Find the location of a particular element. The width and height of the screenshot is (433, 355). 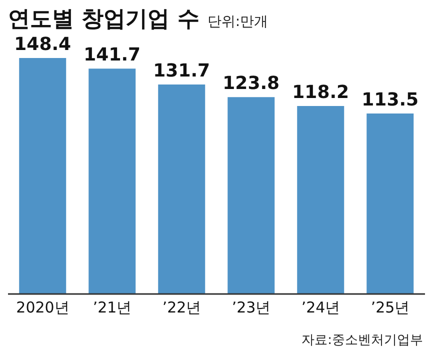

chart-title: 연도별 창업기업 수 is located at coordinates (104, 20).